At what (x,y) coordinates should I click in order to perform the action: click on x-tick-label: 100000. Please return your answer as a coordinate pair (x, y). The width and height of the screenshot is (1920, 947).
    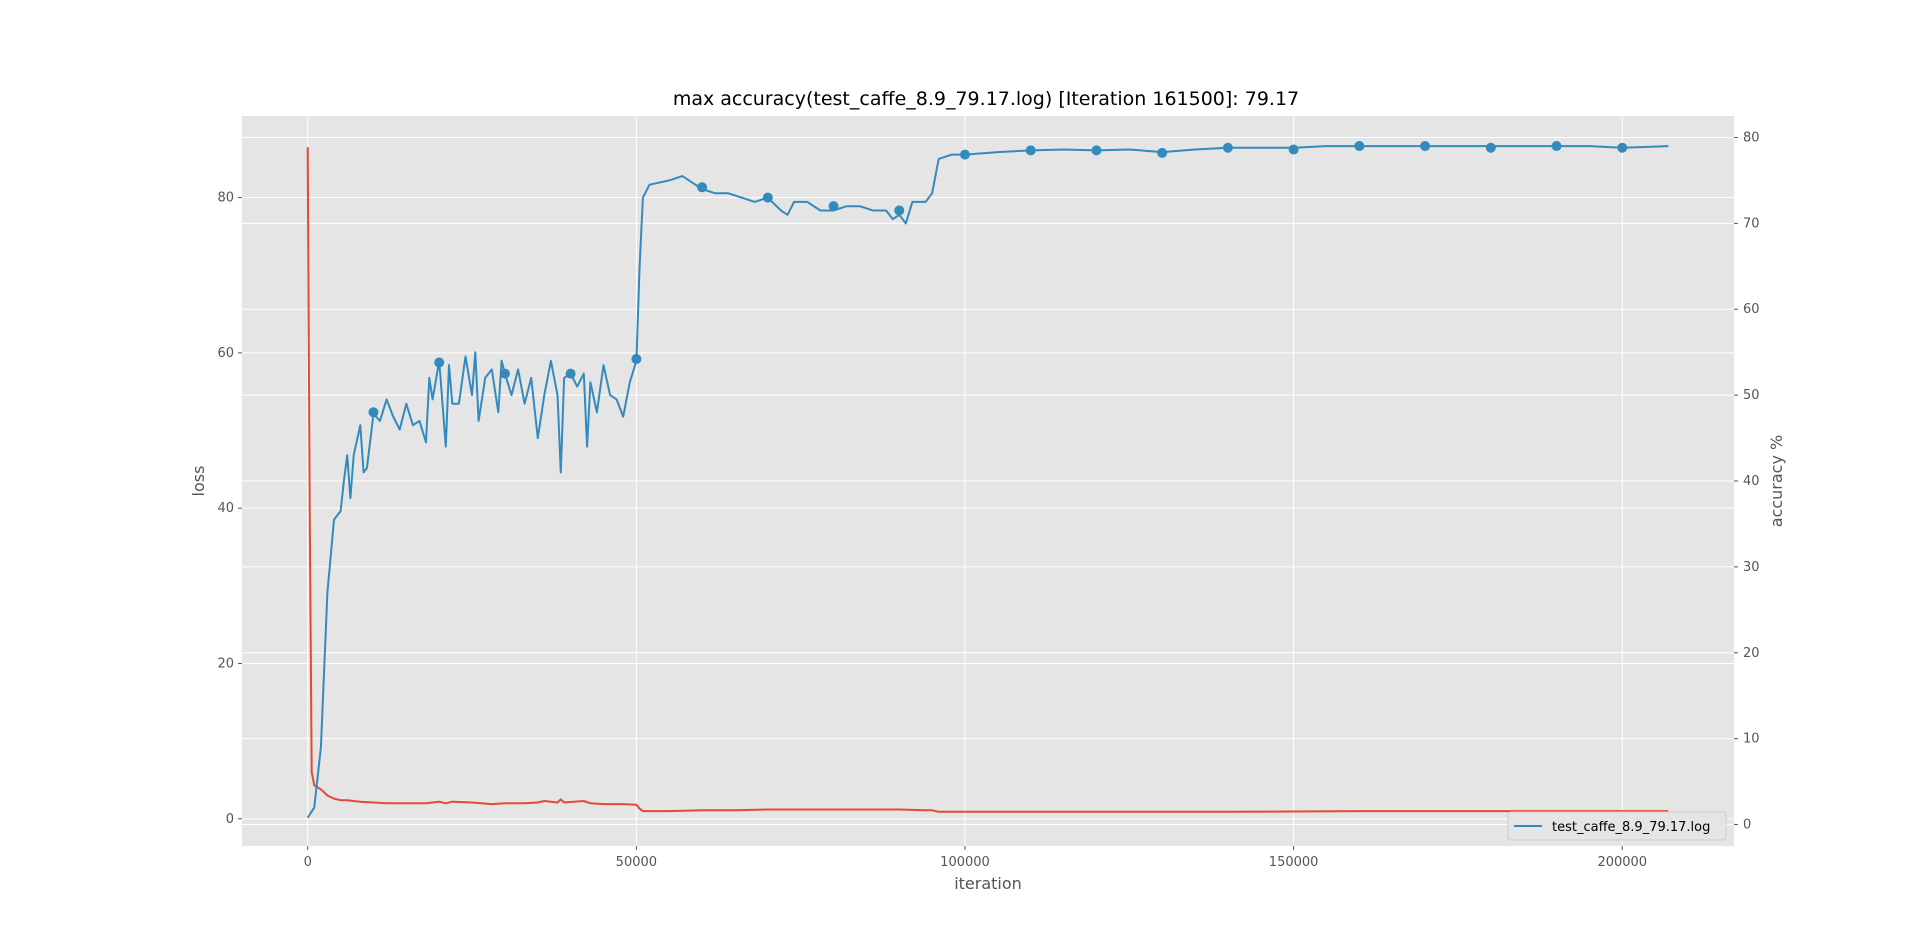
    Looking at the image, I should click on (965, 862).